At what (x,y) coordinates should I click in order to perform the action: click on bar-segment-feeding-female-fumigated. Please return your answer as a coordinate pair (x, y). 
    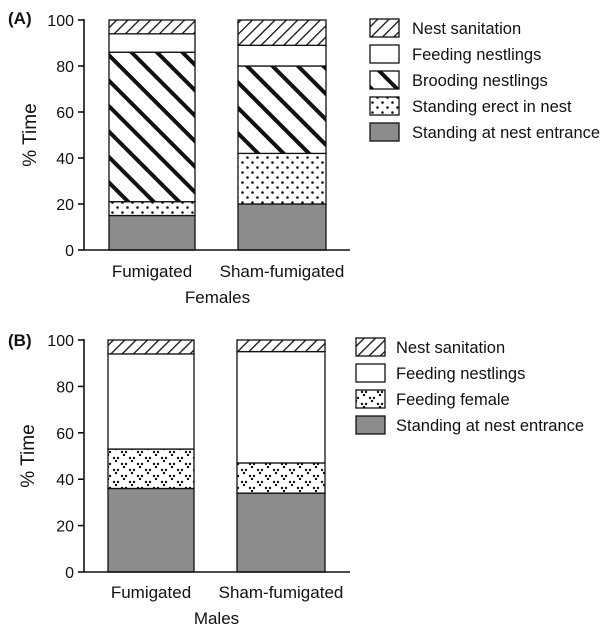
    Looking at the image, I should click on (151, 469).